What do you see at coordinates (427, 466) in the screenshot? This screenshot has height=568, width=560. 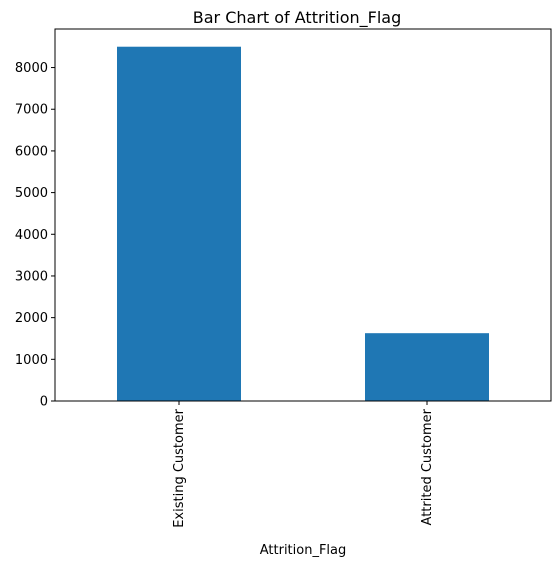 I see `x-tick-label: Attrited Customer` at bounding box center [427, 466].